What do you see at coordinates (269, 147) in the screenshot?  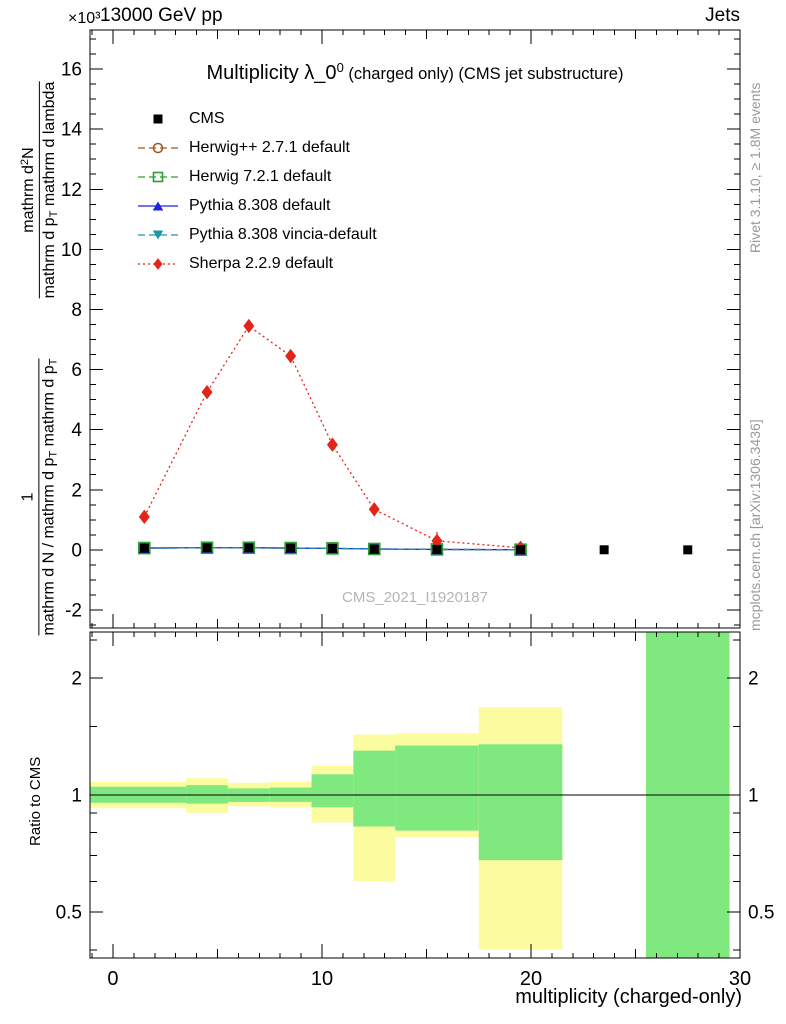 I see `legend-label: Herwig++ 2.7.1 default` at bounding box center [269, 147].